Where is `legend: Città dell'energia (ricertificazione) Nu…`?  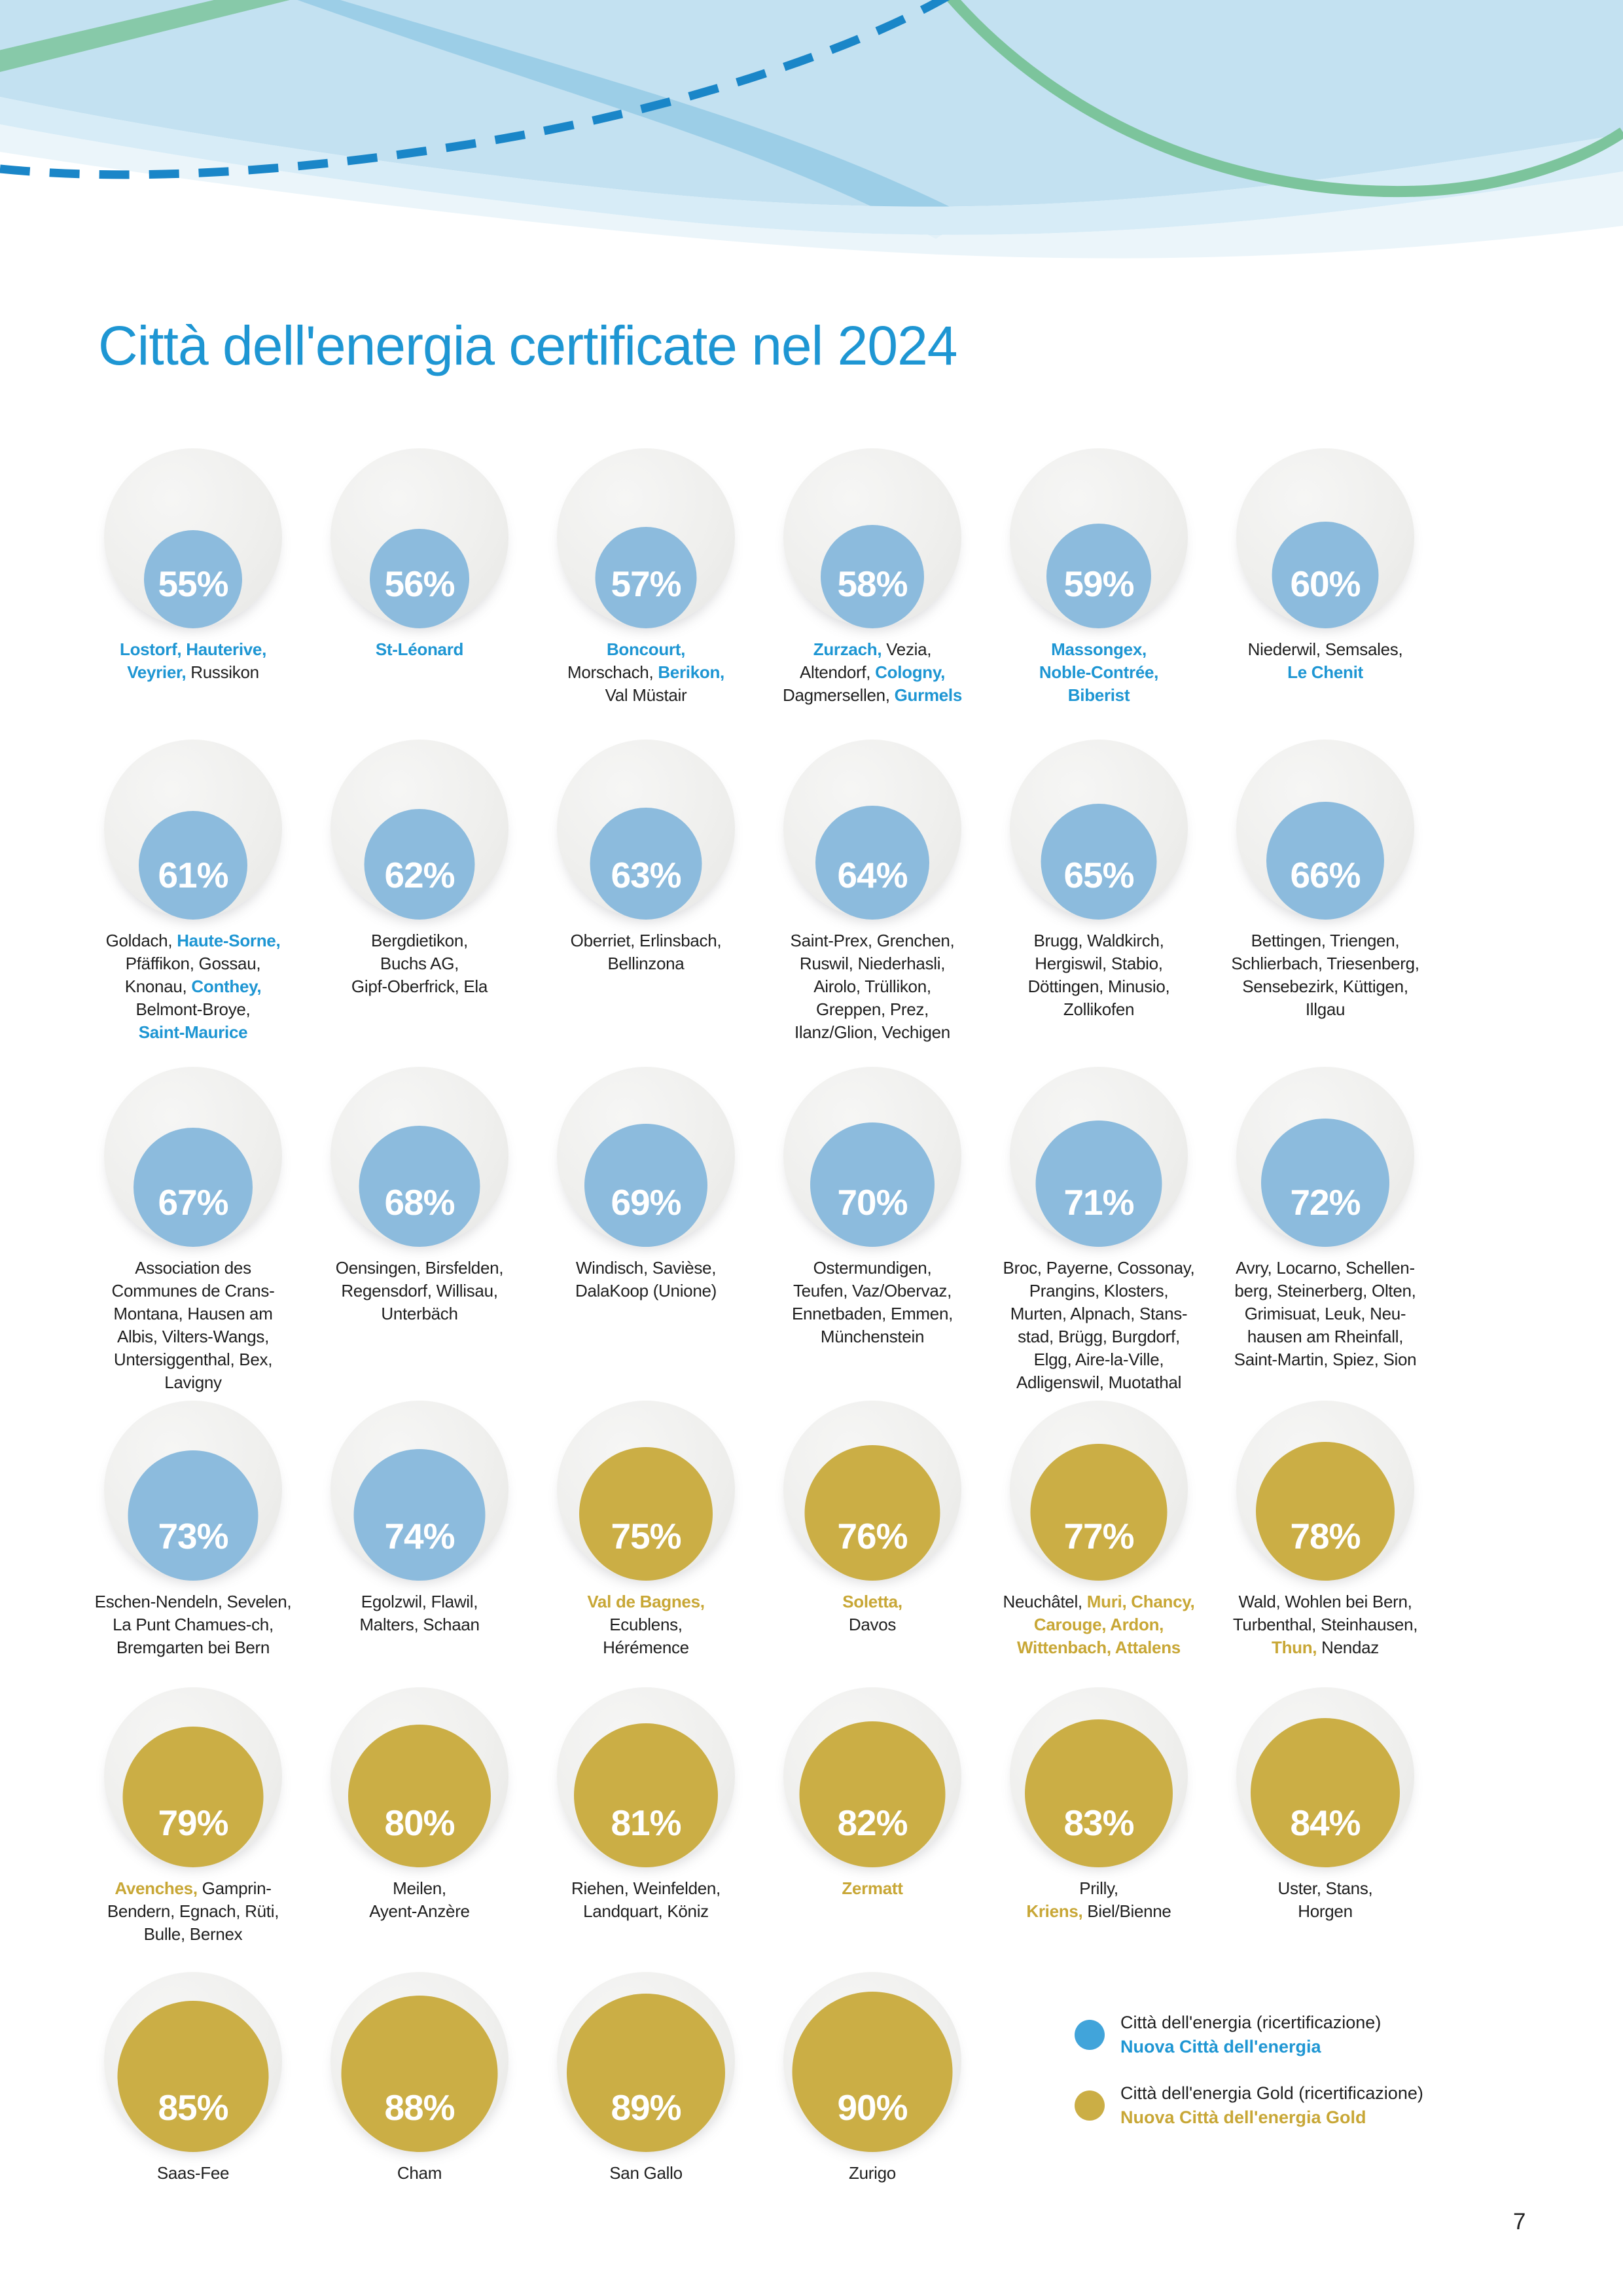 legend: Città dell'energia (ricertificazione) Nu… is located at coordinates (1249, 2081).